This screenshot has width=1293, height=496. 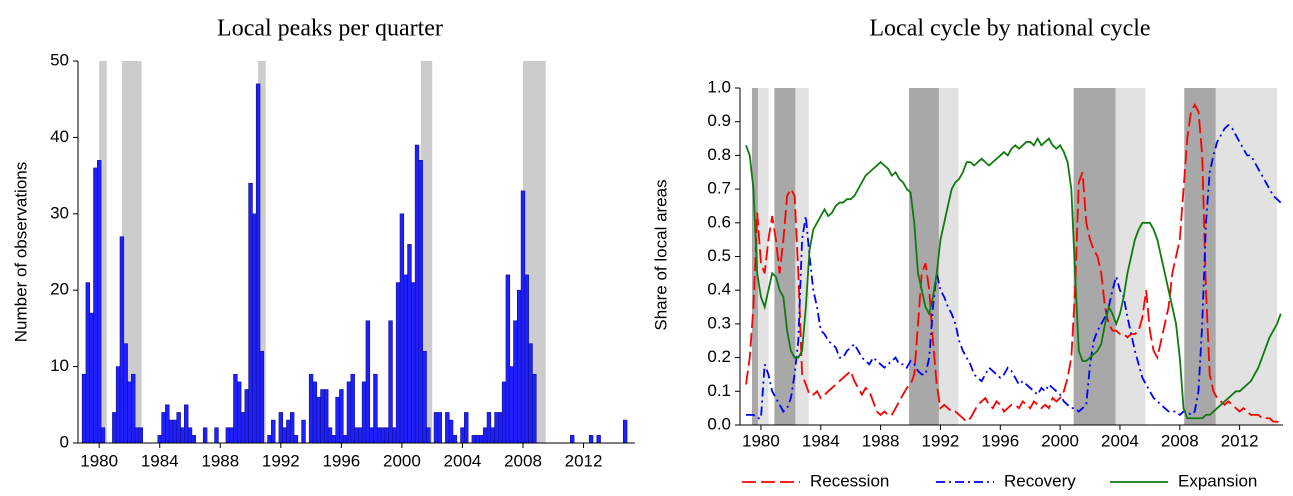 What do you see at coordinates (719, 120) in the screenshot?
I see `y-tick-label: 0.9` at bounding box center [719, 120].